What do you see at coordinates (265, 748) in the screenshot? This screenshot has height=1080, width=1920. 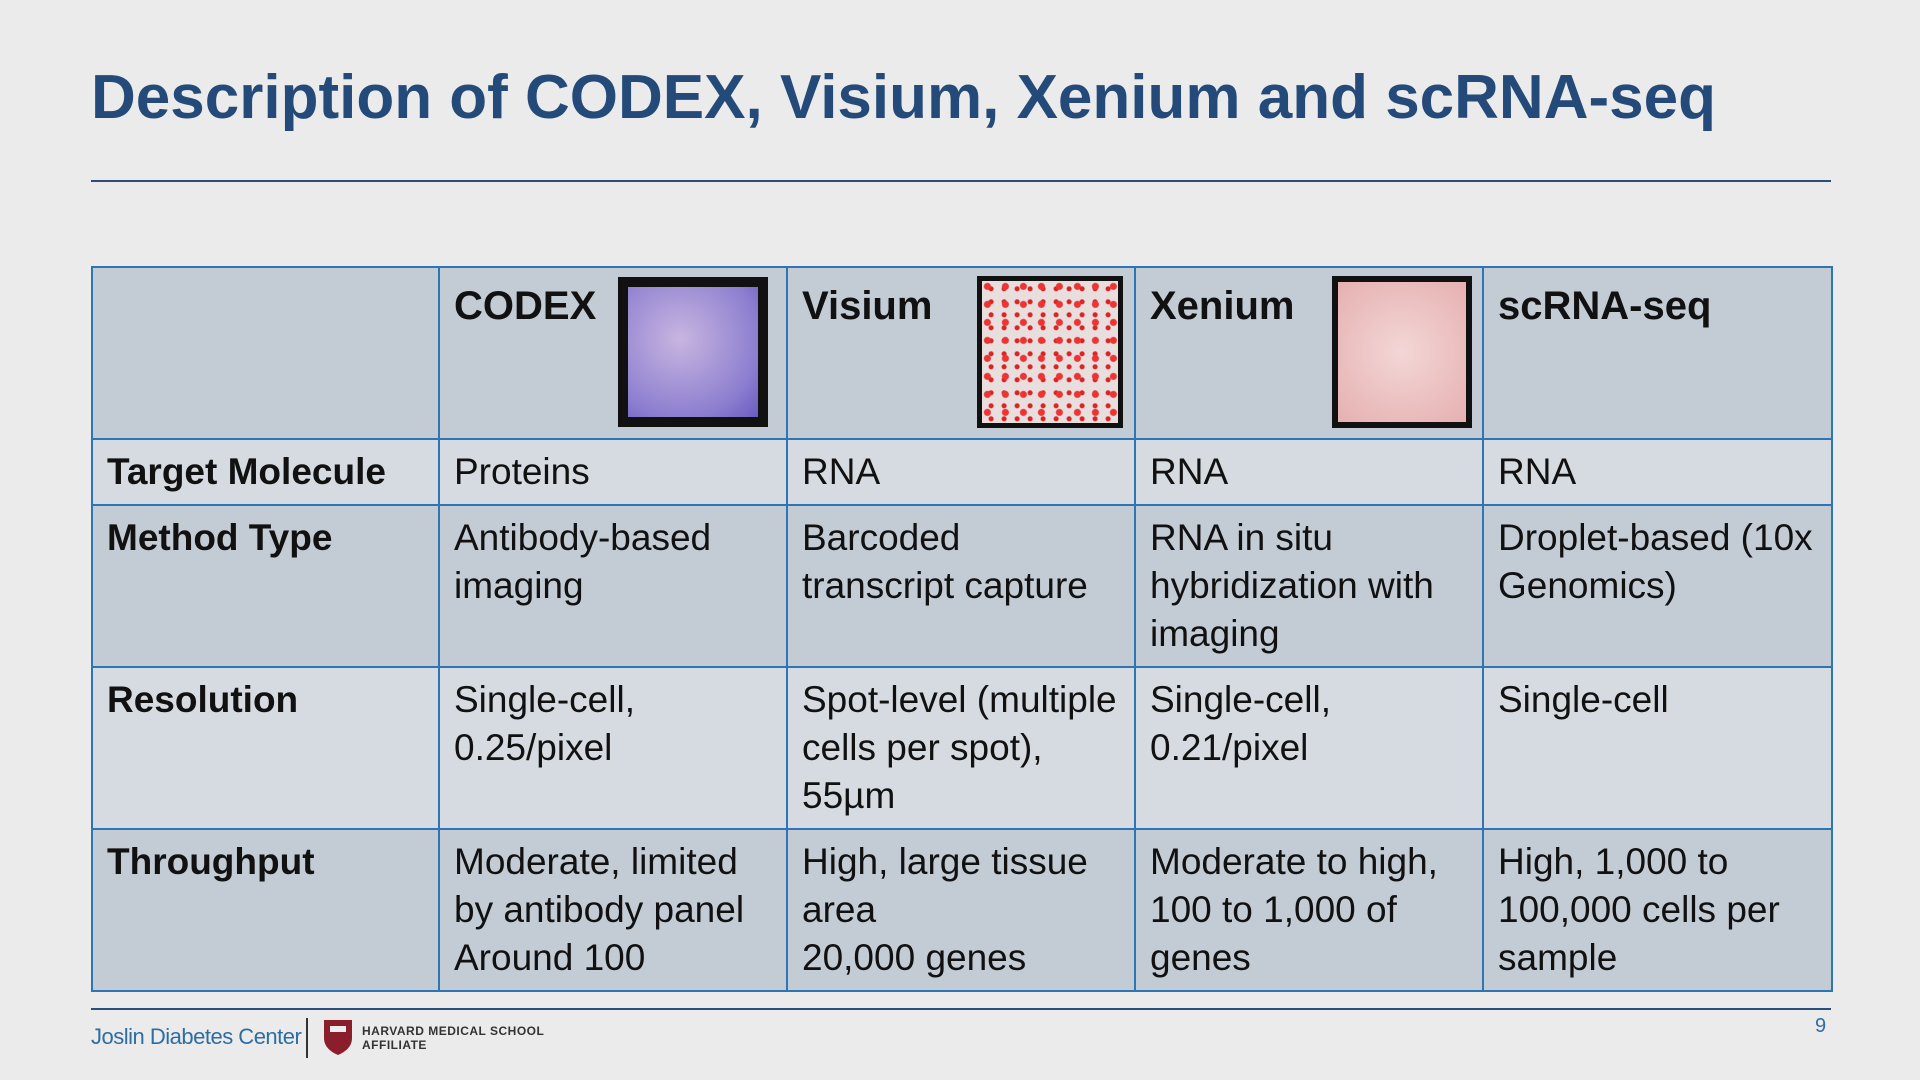 I see `row-label: Resolution` at bounding box center [265, 748].